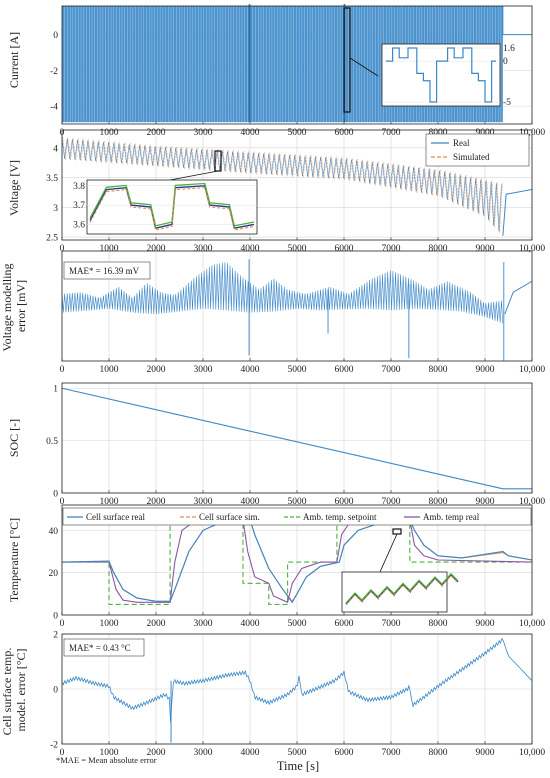  I want to click on voltage-ylabel: Voltage [V], so click(14, 188).